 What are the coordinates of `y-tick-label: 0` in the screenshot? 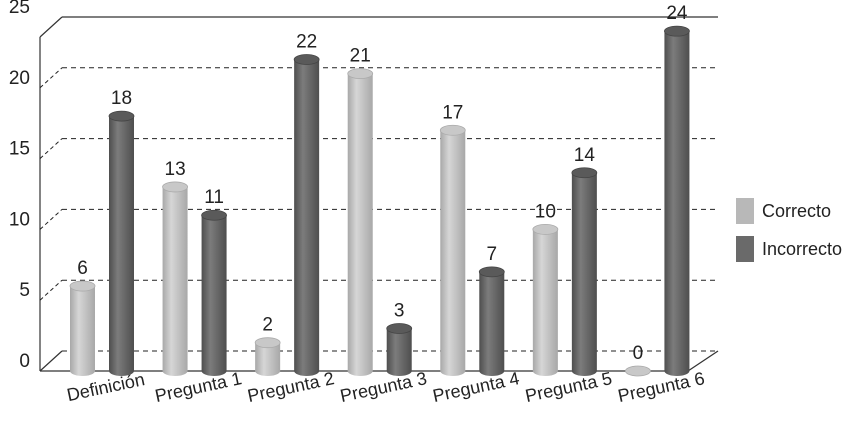 It's located at (24, 361).